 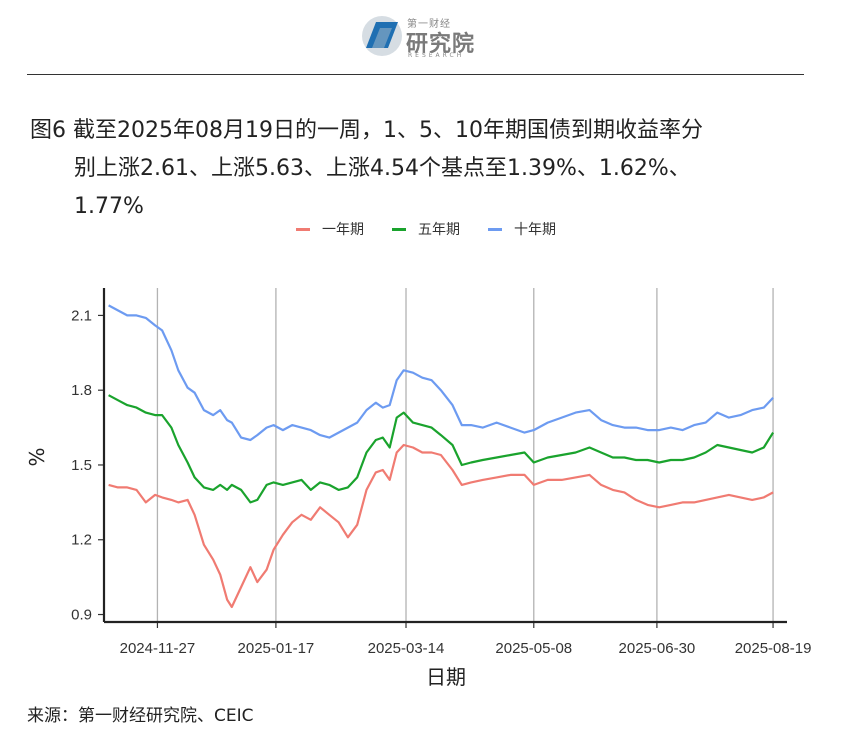 What do you see at coordinates (495, 229) in the screenshot?
I see `legend-swatch-10y` at bounding box center [495, 229].